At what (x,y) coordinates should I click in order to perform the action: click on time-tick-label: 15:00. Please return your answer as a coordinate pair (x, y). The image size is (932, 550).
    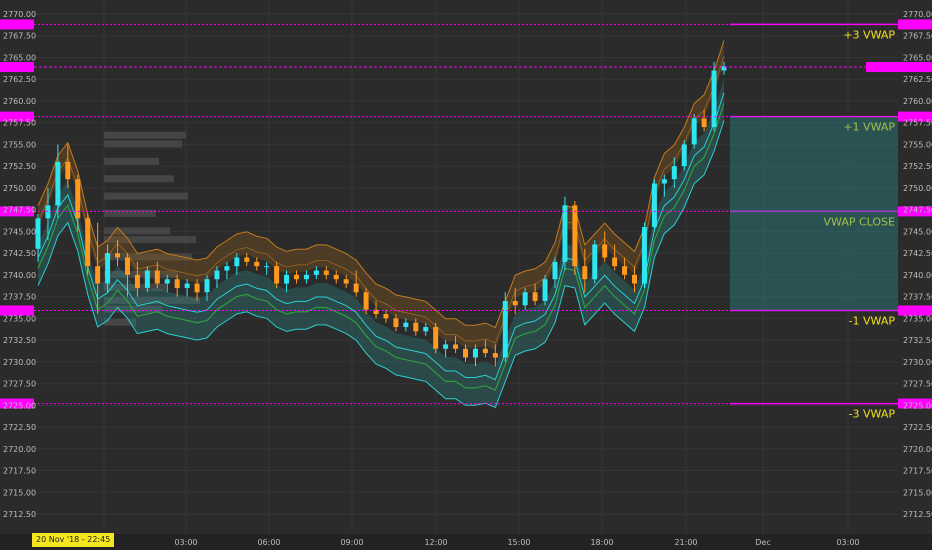
    Looking at the image, I should click on (518, 542).